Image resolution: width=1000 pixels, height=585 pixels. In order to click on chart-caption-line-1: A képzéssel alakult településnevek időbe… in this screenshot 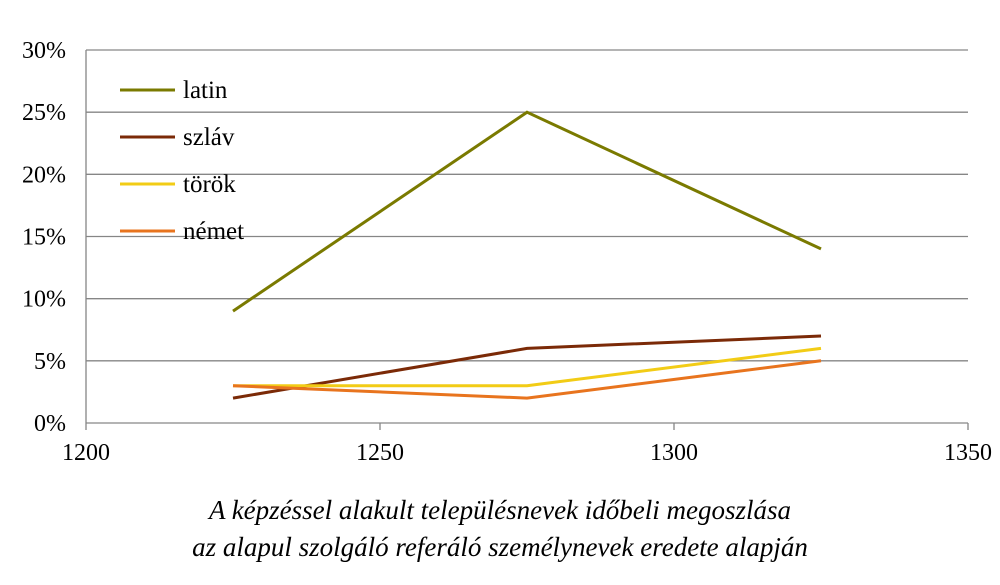, I will do `click(500, 510)`.